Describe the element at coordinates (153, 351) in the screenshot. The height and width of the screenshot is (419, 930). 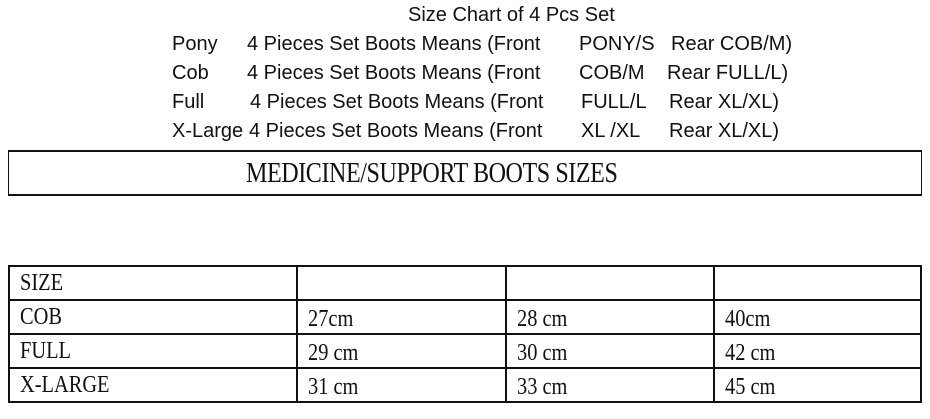
I see `table-cell: FULL` at that location.